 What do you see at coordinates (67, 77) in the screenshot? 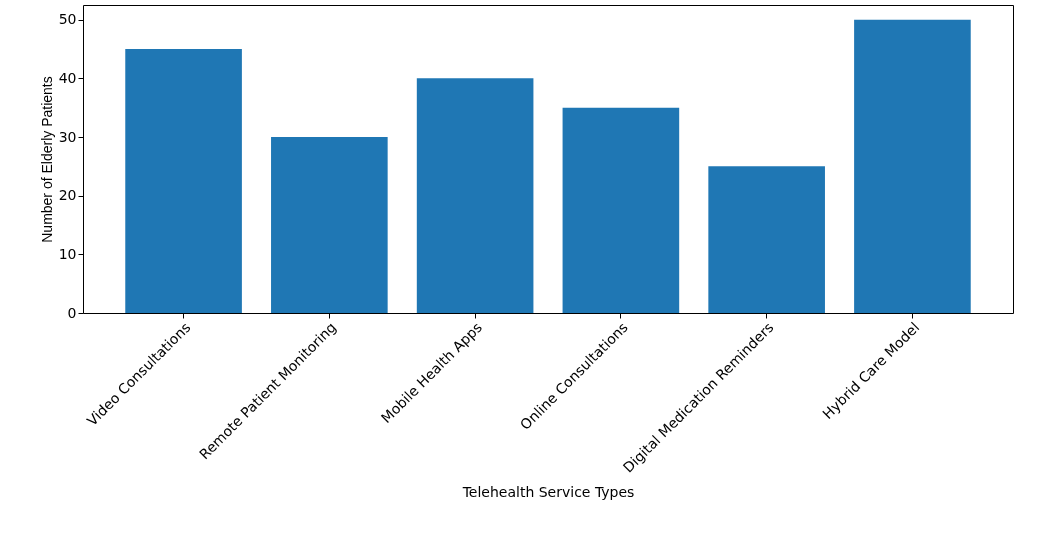
I see `y-tick-label: 40` at bounding box center [67, 77].